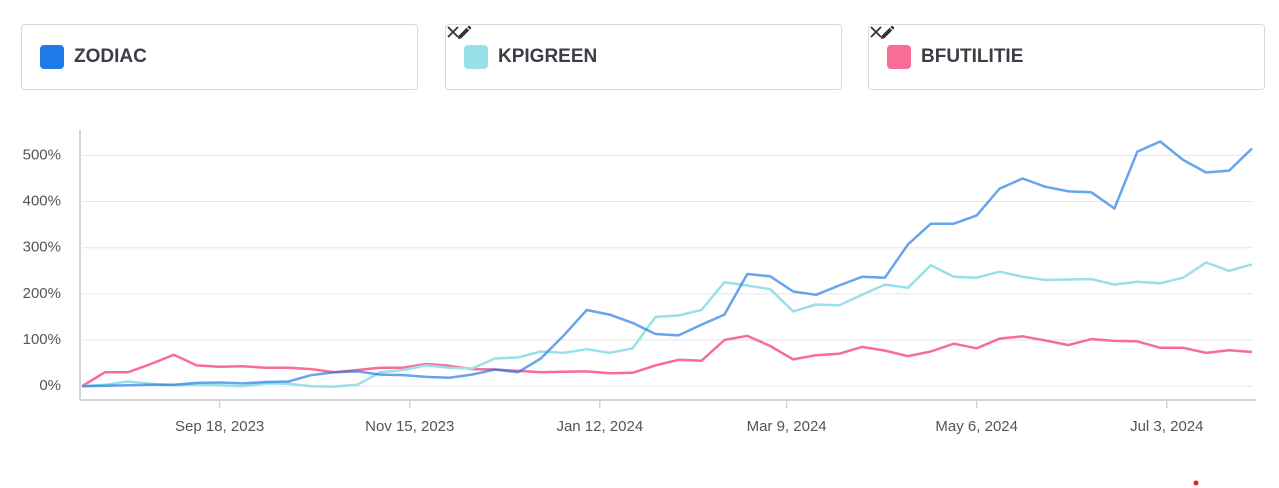 The image size is (1279, 488). What do you see at coordinates (409, 426) in the screenshot?
I see `x-tick-label: Nov 15, 2023` at bounding box center [409, 426].